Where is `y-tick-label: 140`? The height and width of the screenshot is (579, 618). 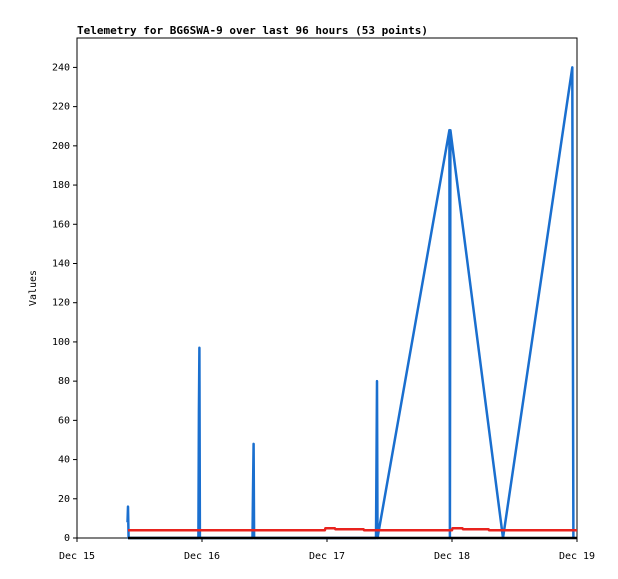
y-tick-label: 140 is located at coordinates (61, 263).